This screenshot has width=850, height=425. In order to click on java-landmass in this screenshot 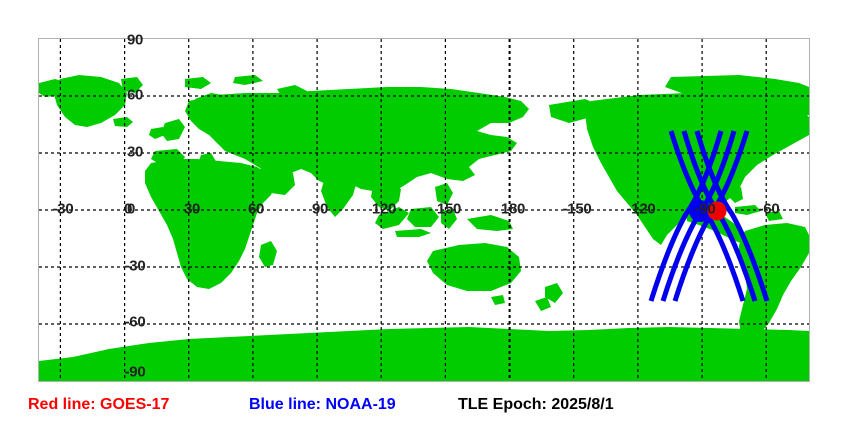, I will do `click(413, 233)`.